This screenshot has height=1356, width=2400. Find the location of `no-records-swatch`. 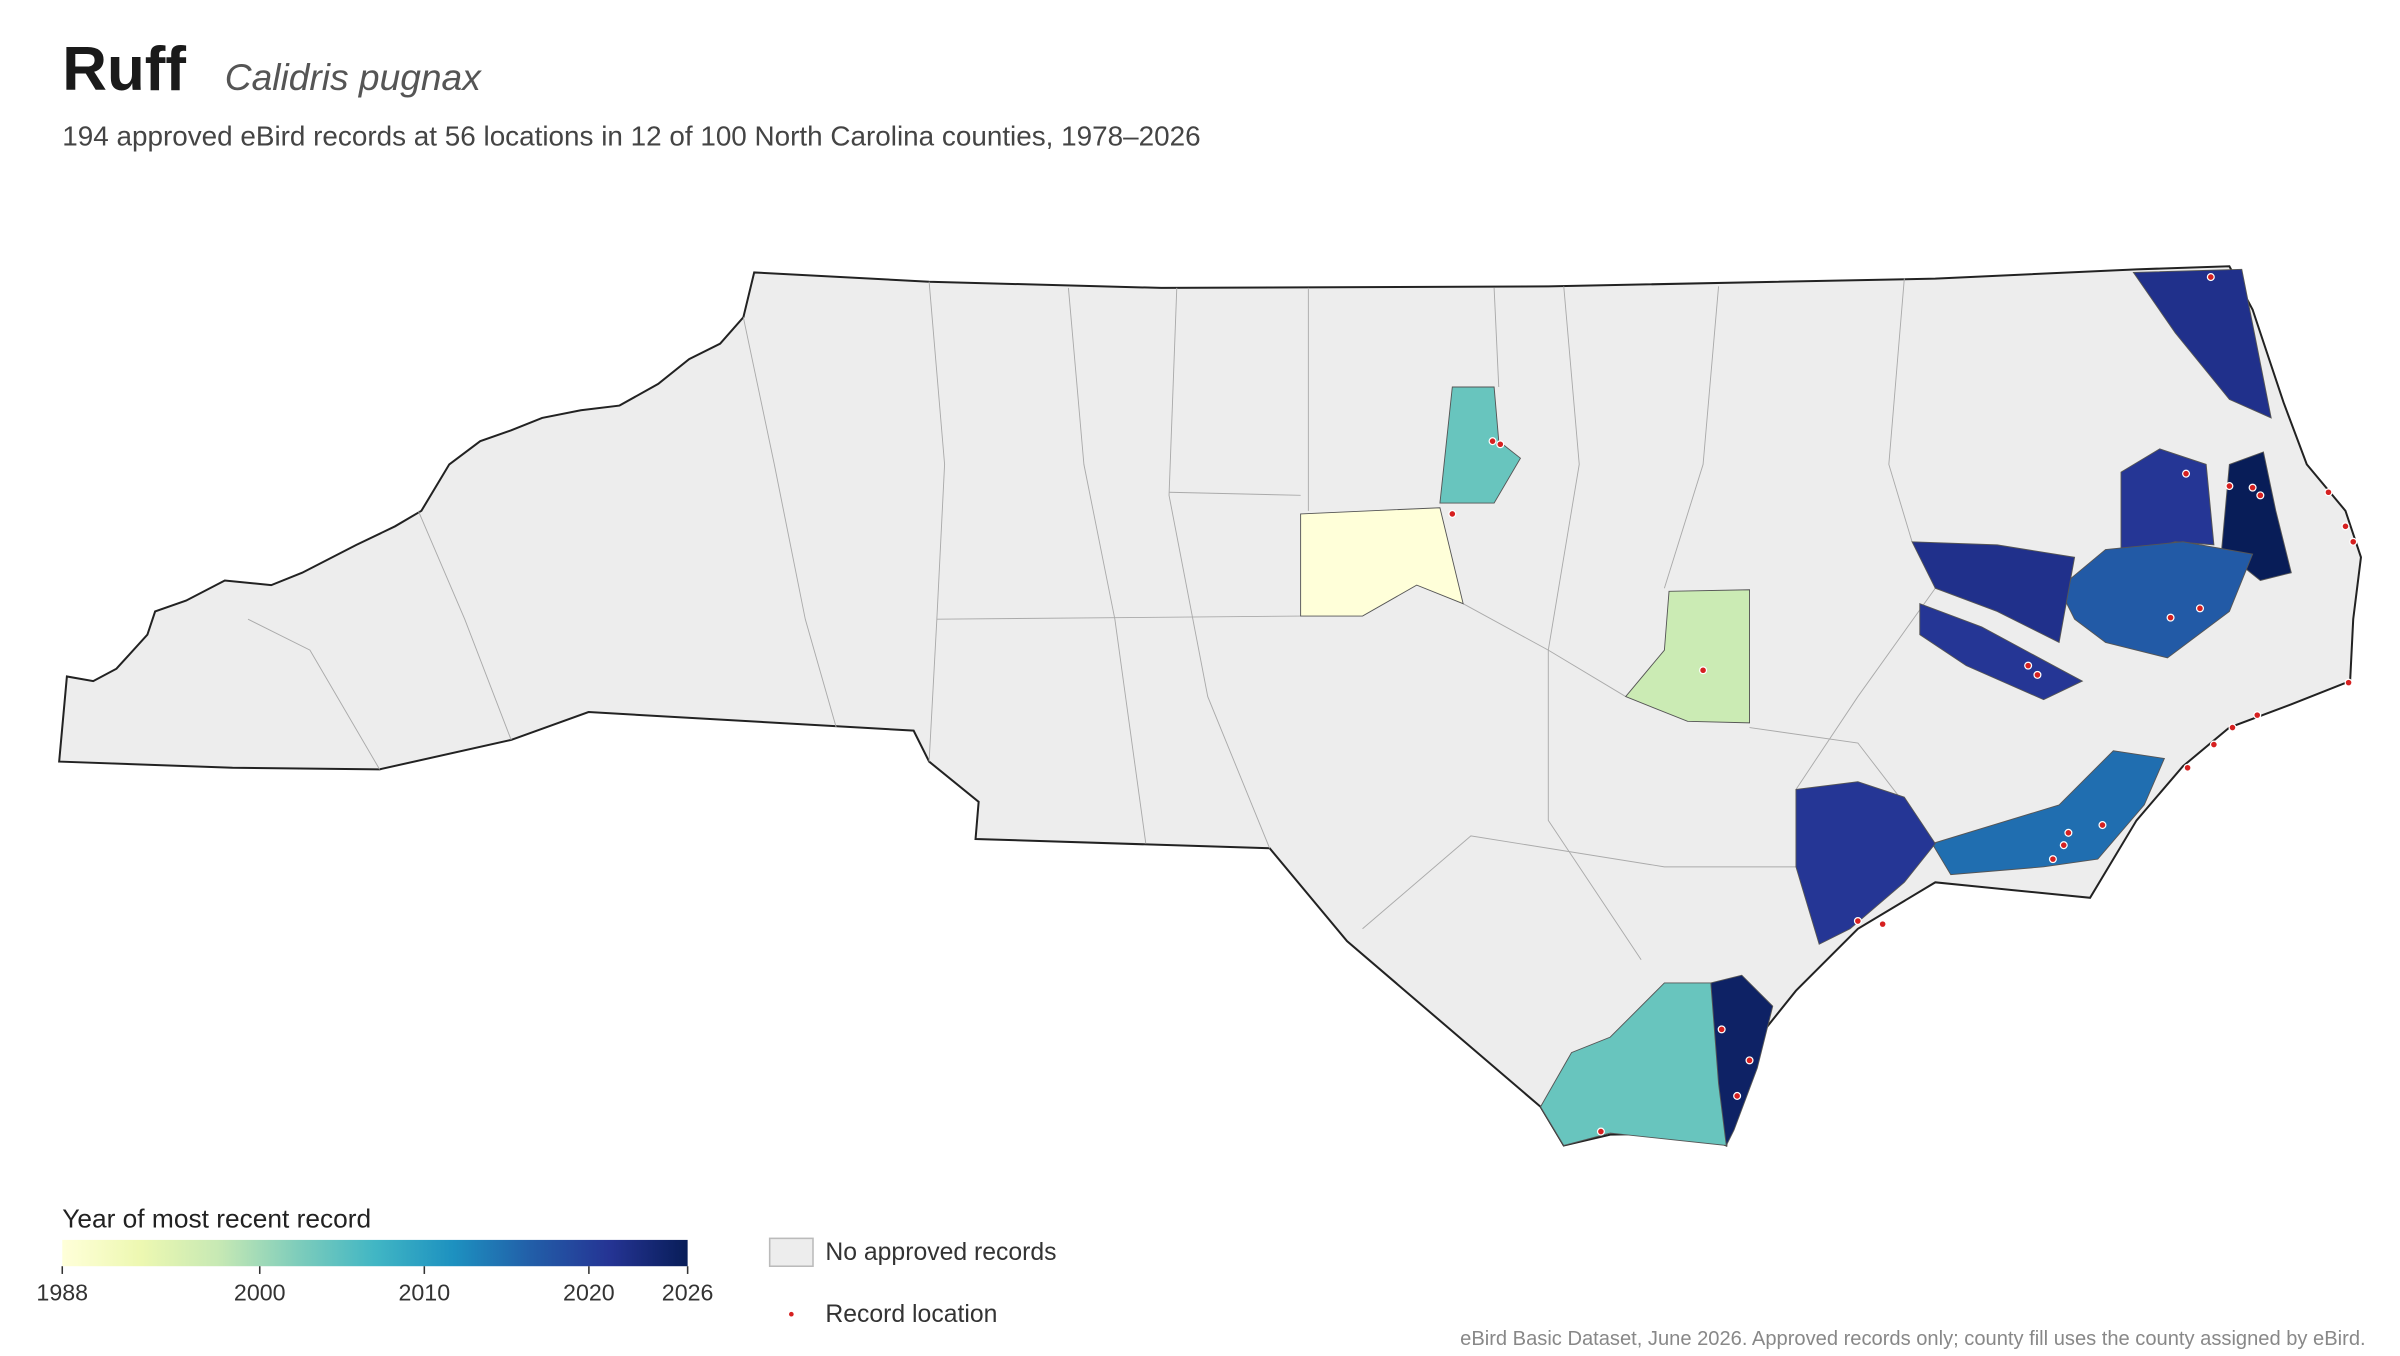

no-records-swatch is located at coordinates (791, 1252).